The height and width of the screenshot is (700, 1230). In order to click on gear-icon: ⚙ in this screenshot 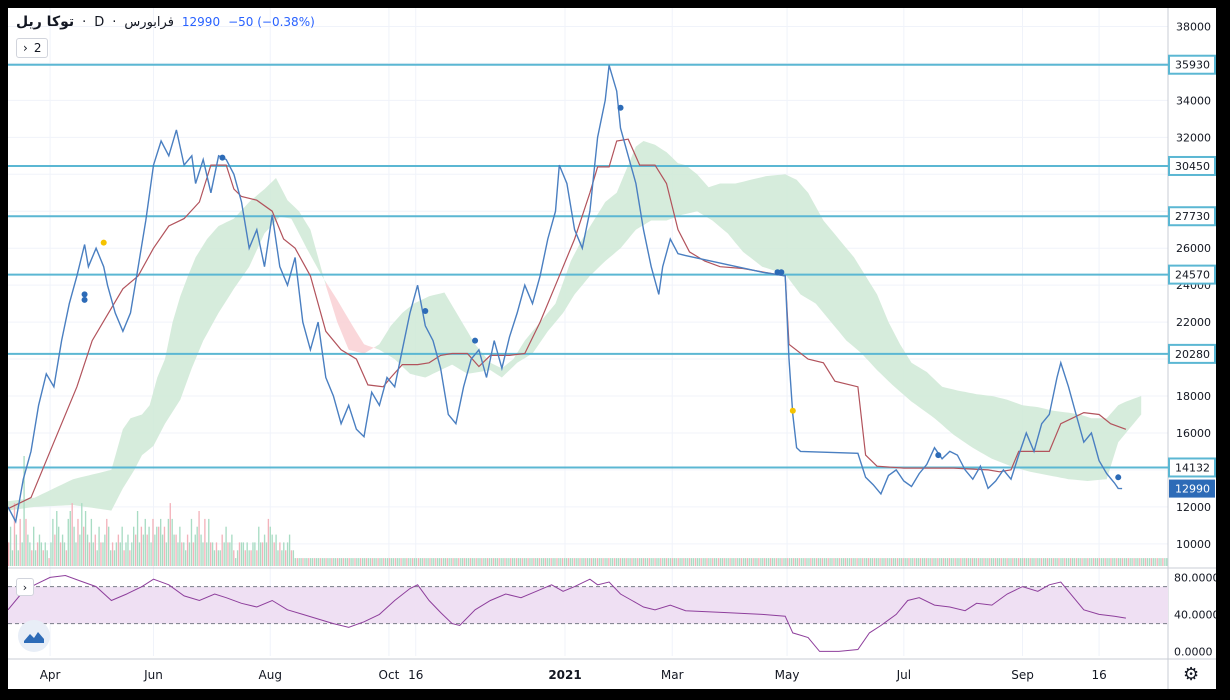, I will do `click(1191, 674)`.